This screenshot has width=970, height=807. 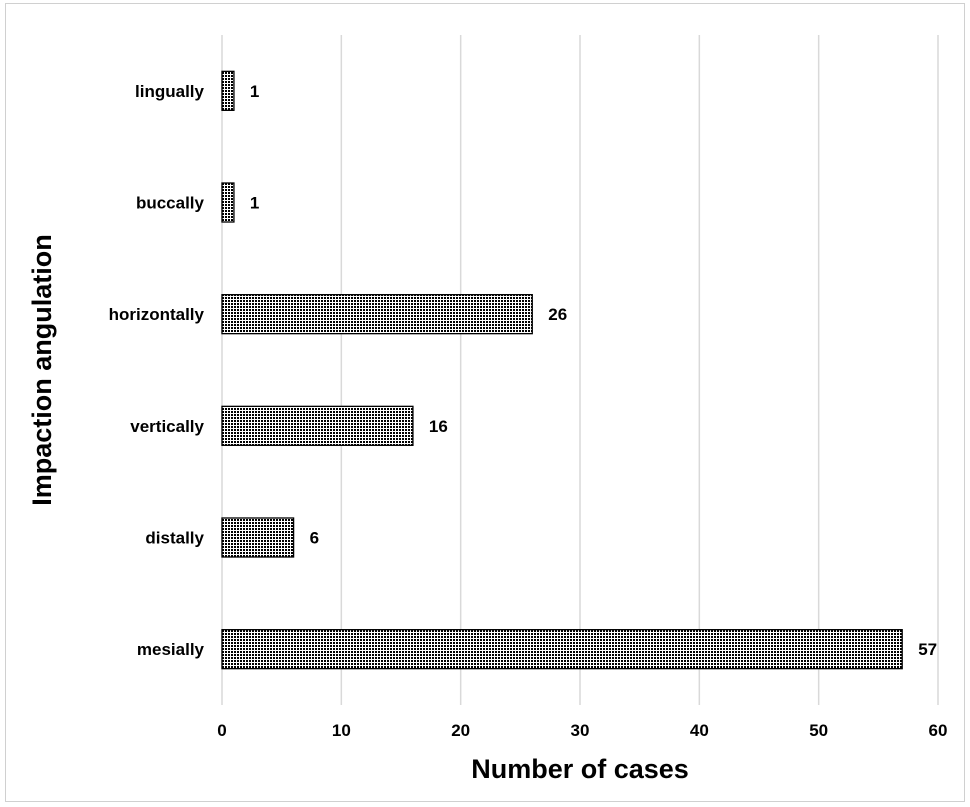 What do you see at coordinates (228, 202) in the screenshot?
I see `bar-buccally` at bounding box center [228, 202].